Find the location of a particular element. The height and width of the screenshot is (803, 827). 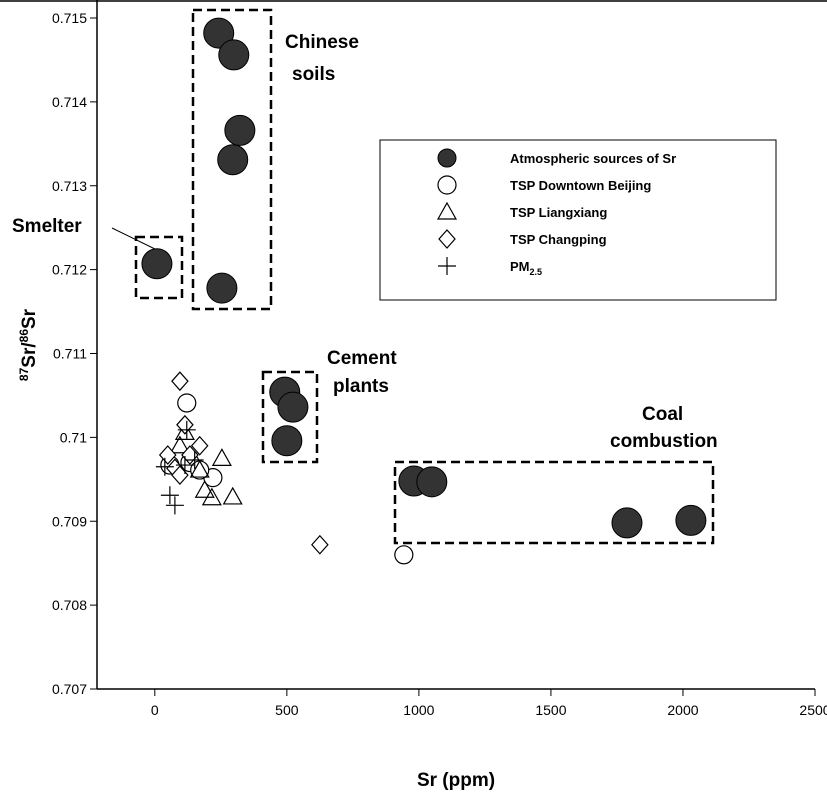

annotation: combustion is located at coordinates (664, 441).